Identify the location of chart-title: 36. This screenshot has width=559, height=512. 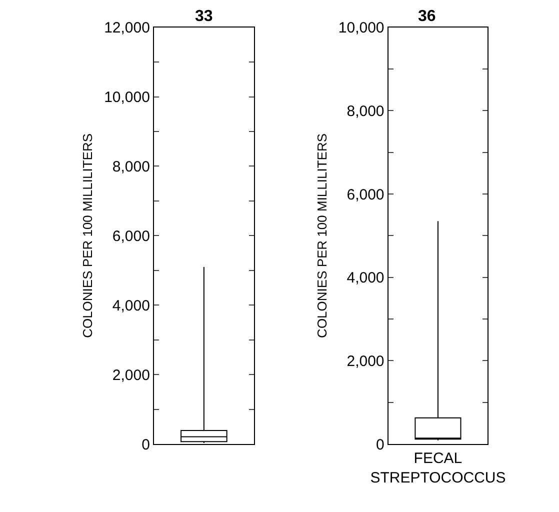
(427, 16).